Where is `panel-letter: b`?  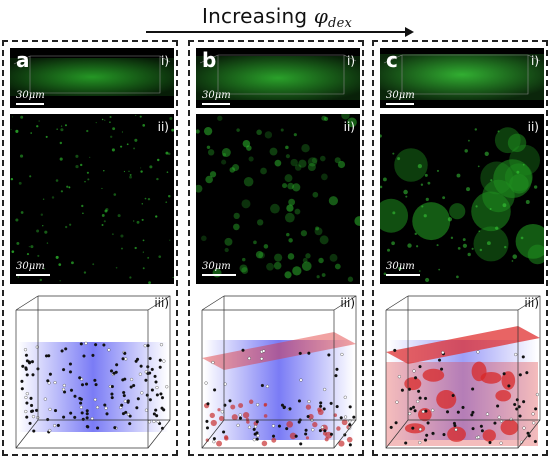 panel-letter: b is located at coordinates (209, 60).